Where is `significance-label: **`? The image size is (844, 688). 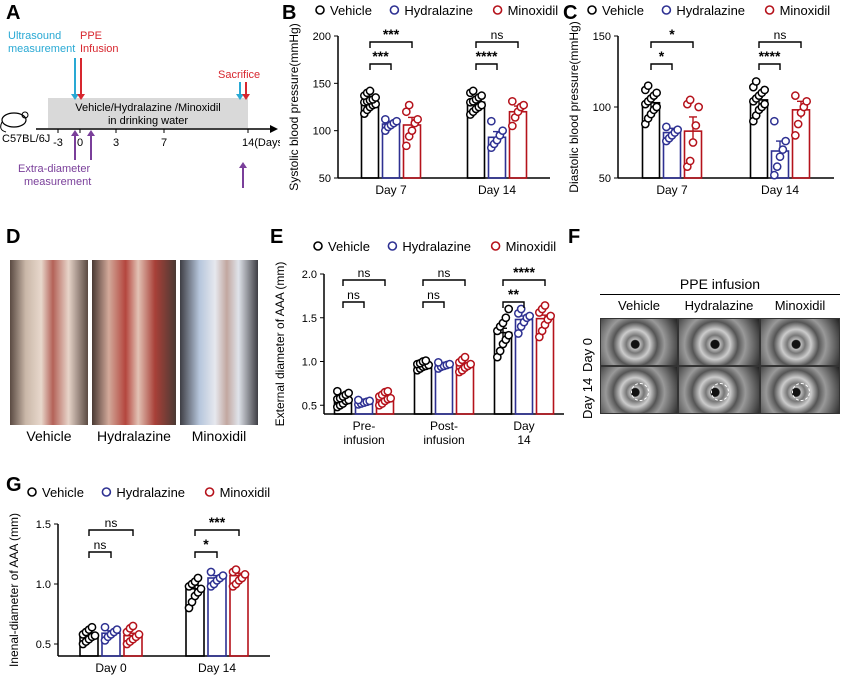 significance-label: ** is located at coordinates (513, 294).